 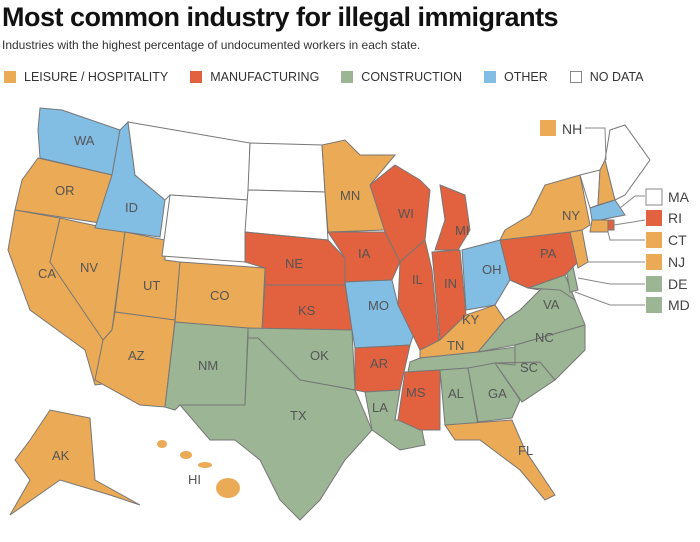 What do you see at coordinates (611, 225) in the screenshot?
I see `state-RI` at bounding box center [611, 225].